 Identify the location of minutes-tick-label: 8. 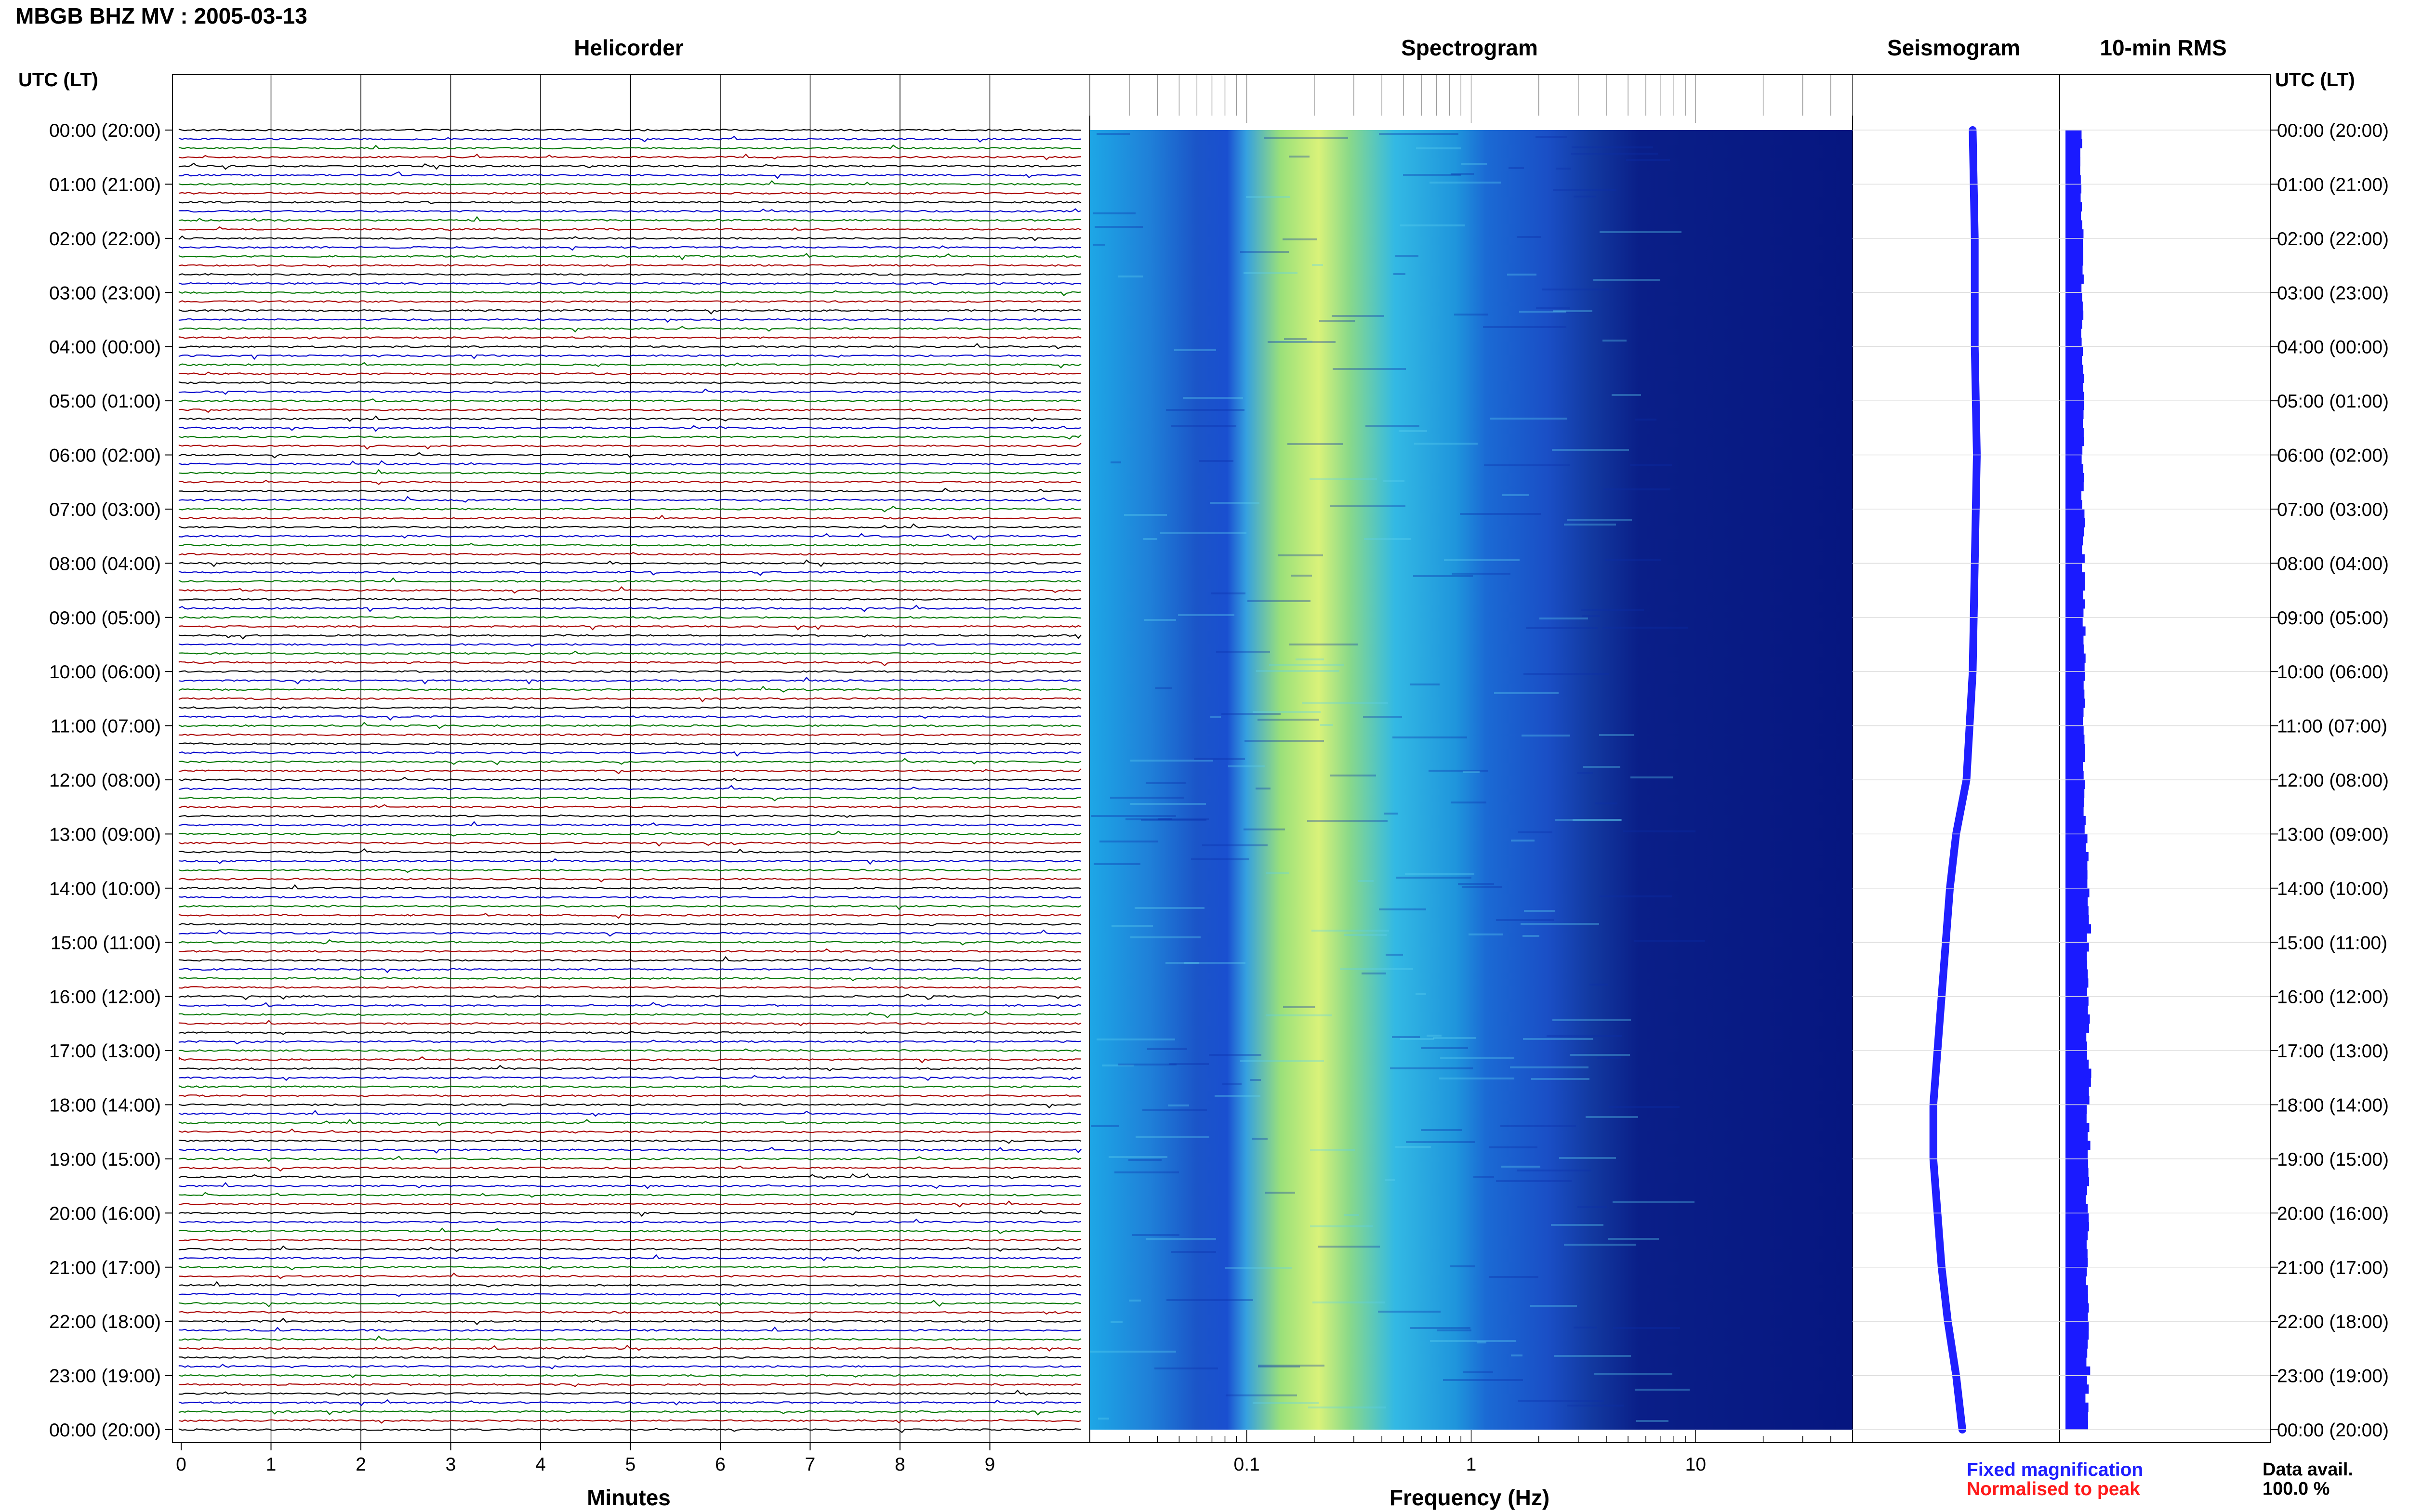
(900, 1464).